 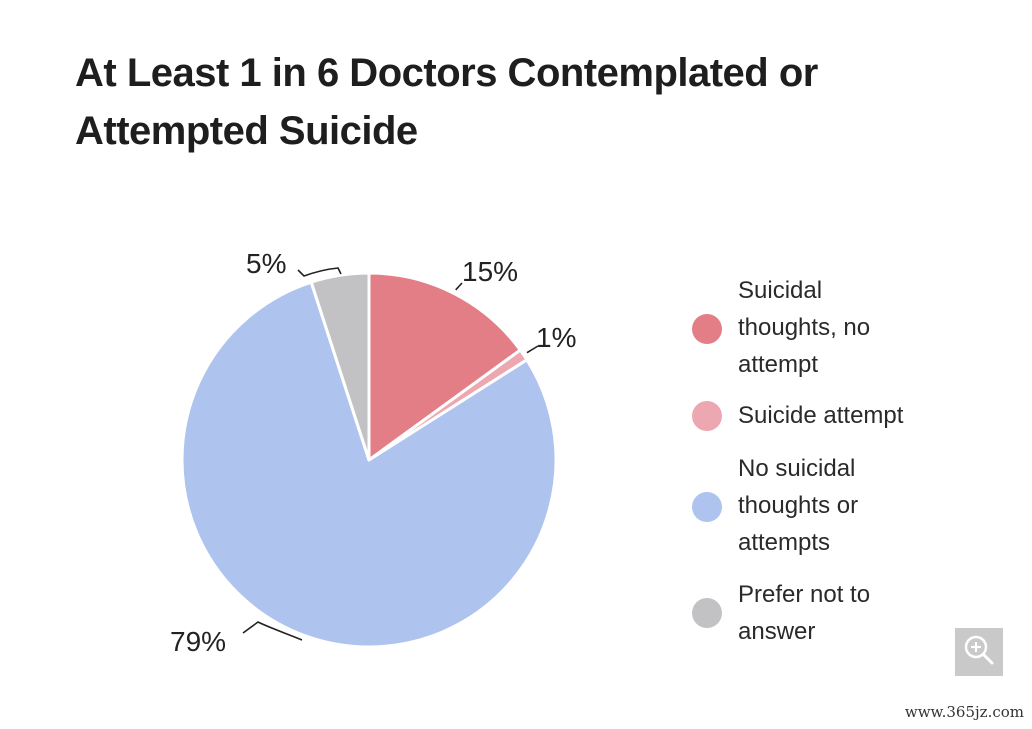 What do you see at coordinates (556, 337) in the screenshot?
I see `label-suicide-attempt-pct: 1%` at bounding box center [556, 337].